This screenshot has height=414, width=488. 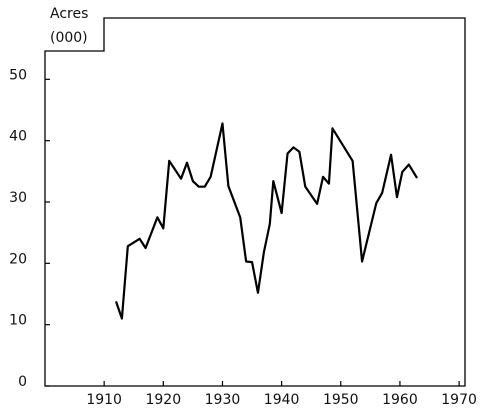 I want to click on x-tick-label: 1940, so click(x=282, y=400).